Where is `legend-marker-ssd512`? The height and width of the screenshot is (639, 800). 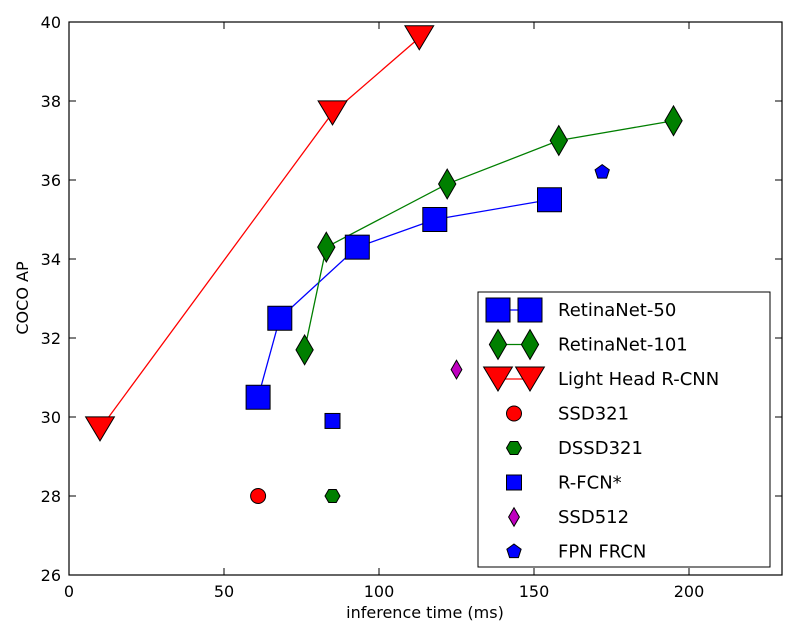
legend-marker-ssd512 is located at coordinates (514, 517).